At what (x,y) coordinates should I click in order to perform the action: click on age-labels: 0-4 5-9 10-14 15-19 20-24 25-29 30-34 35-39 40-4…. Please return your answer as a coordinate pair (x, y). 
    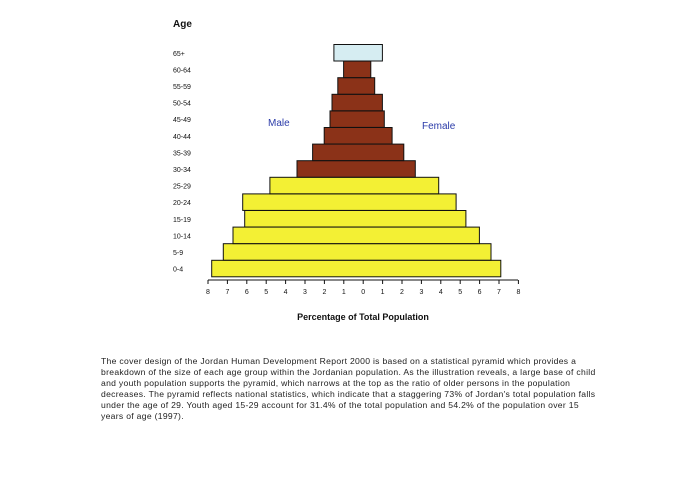
    Looking at the image, I should click on (182, 162).